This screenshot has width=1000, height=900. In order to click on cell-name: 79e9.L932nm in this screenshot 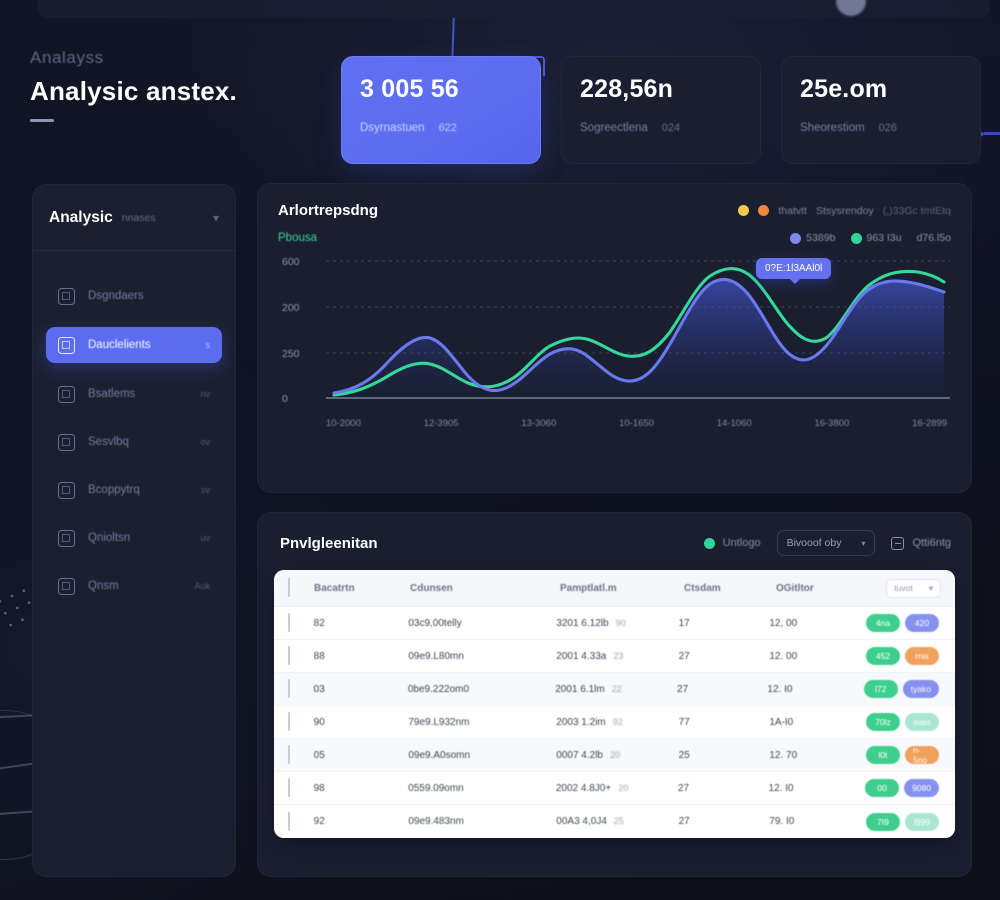, I will do `click(439, 722)`.